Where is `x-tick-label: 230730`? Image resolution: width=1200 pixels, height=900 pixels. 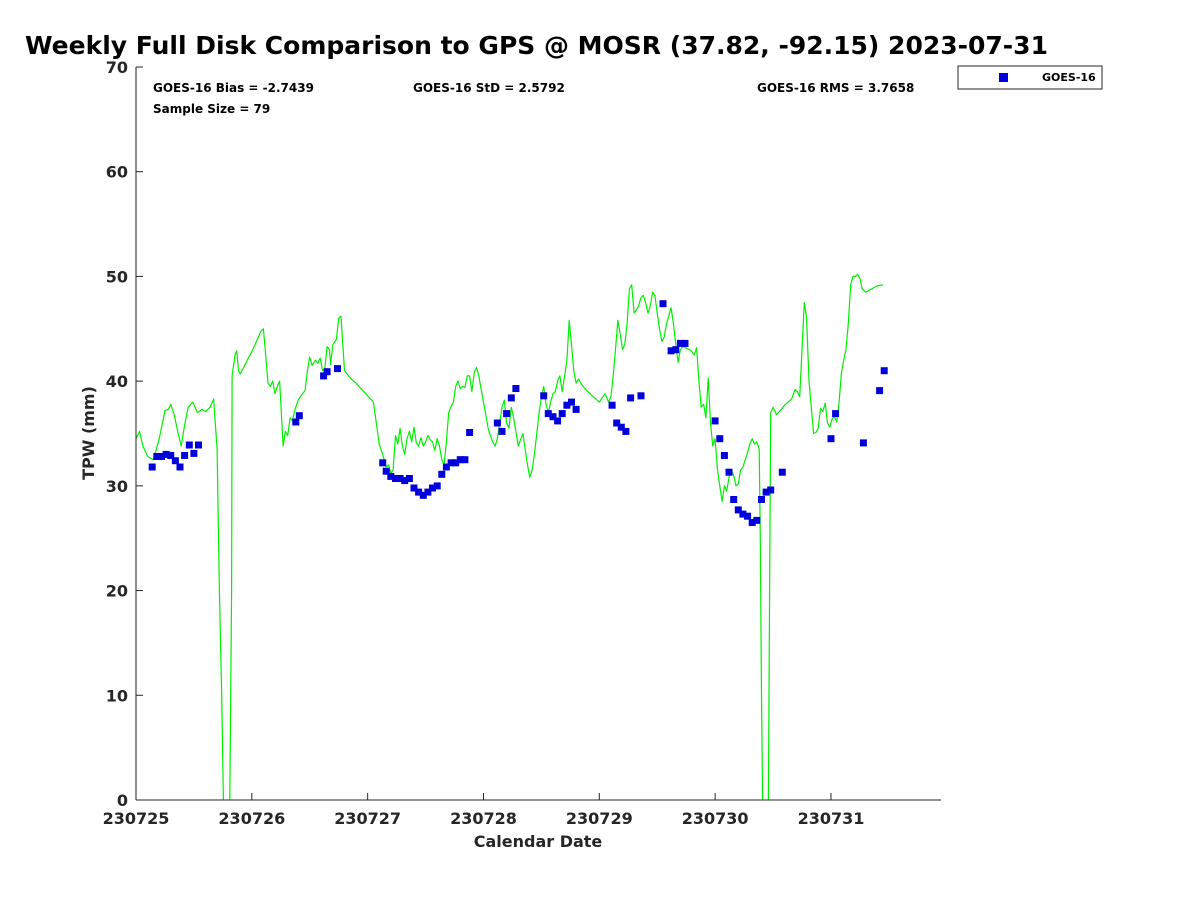 x-tick-label: 230730 is located at coordinates (715, 818).